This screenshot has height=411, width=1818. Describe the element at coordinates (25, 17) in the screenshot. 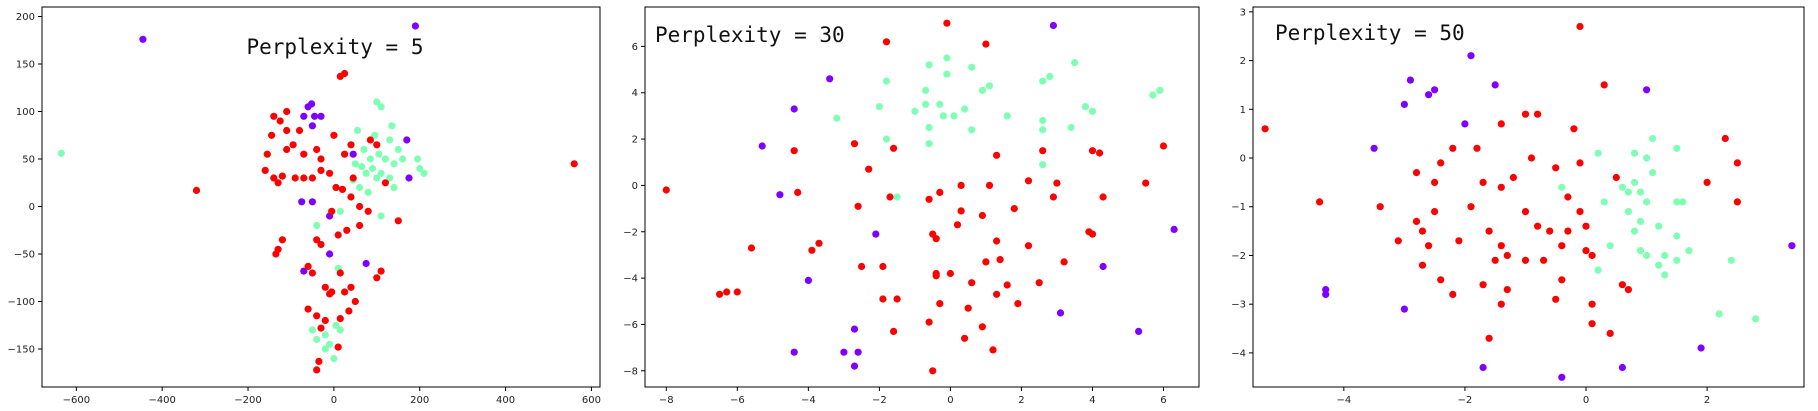

I see `y-tick-label: 200` at that location.